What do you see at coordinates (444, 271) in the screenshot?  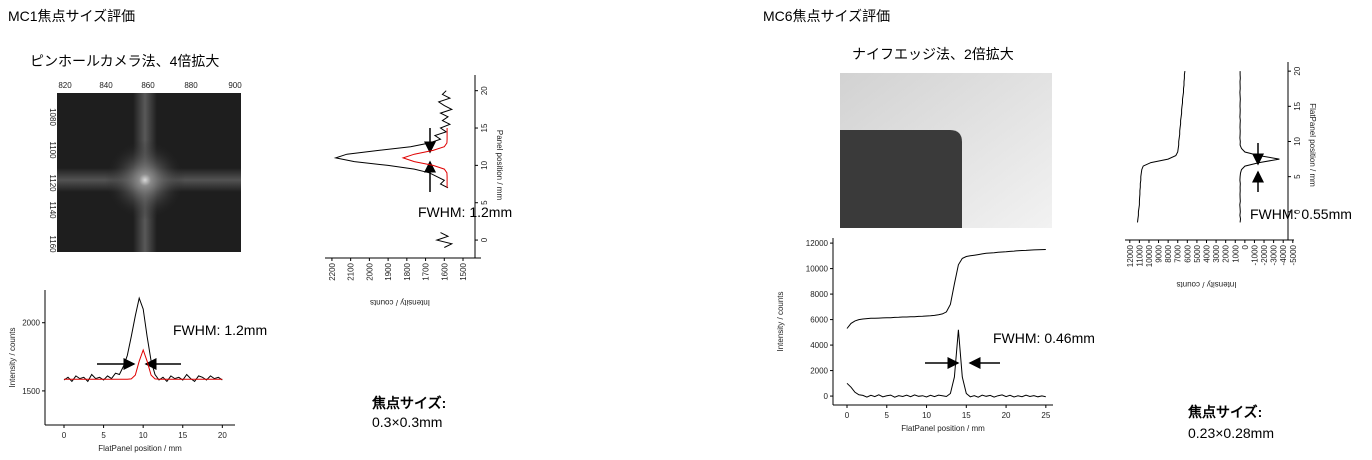 I see `value-tick-label: 1600` at bounding box center [444, 271].